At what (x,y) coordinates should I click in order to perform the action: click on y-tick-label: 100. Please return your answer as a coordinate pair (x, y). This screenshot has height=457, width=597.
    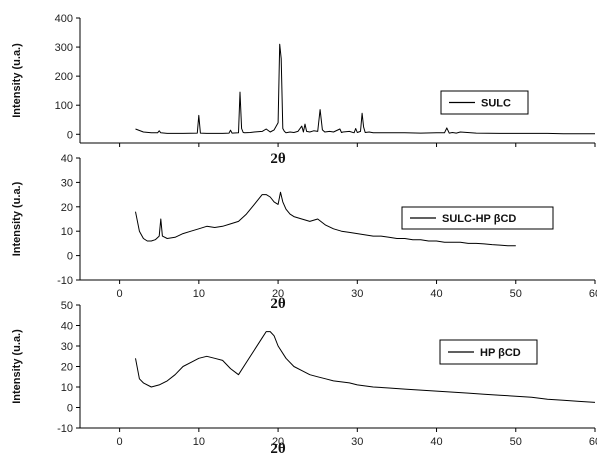
    Looking at the image, I should click on (64, 106).